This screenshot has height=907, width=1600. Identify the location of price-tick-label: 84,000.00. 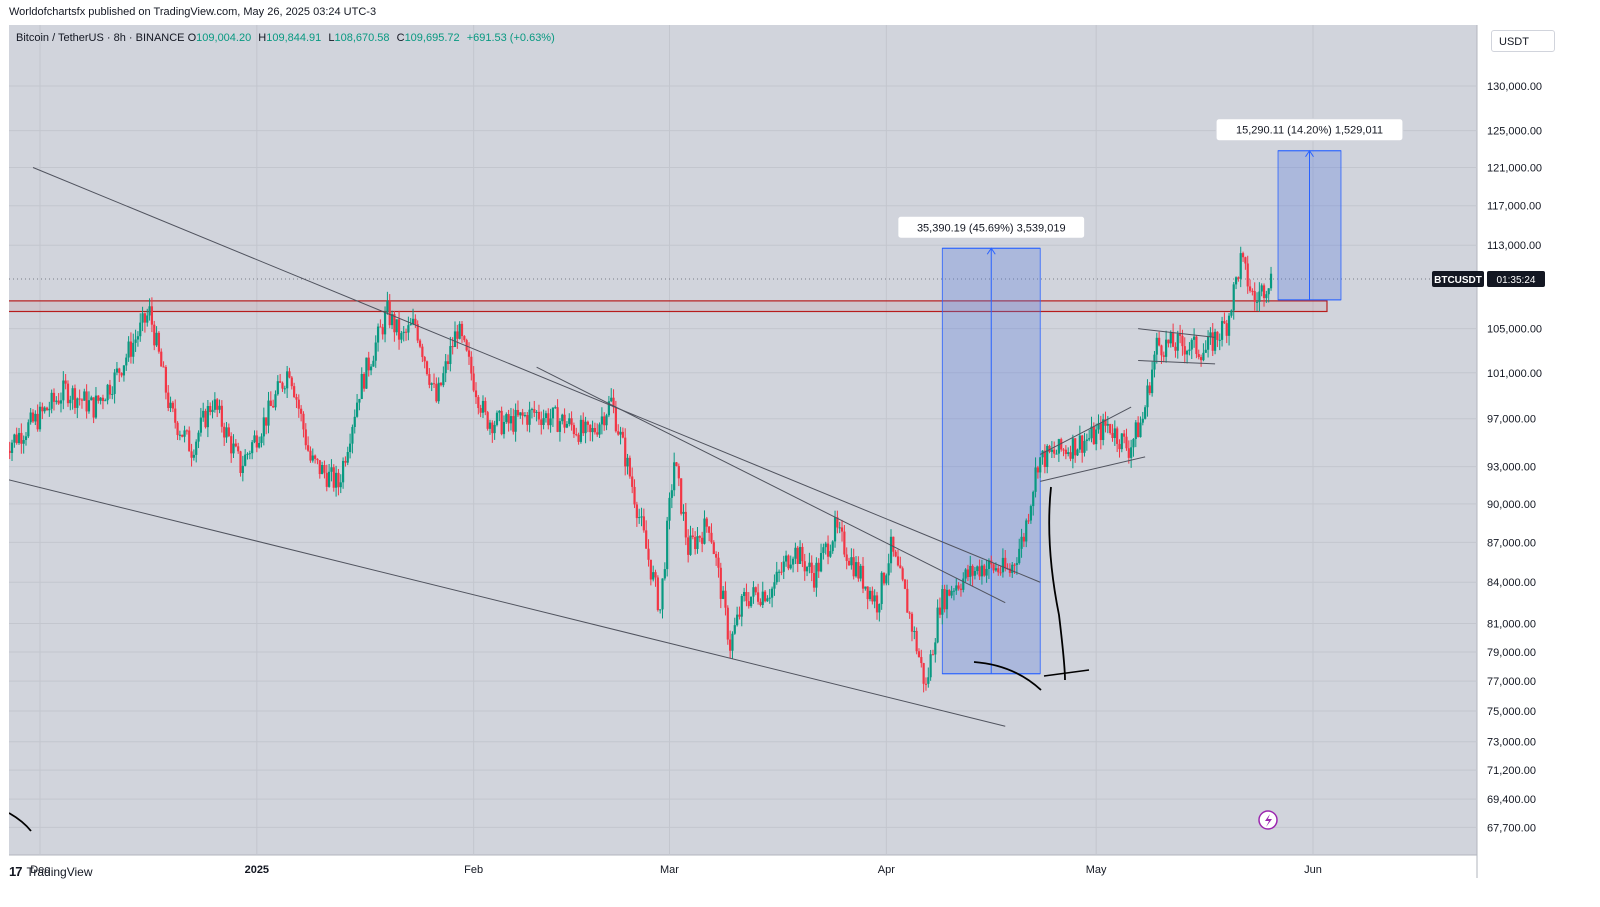
(1511, 583).